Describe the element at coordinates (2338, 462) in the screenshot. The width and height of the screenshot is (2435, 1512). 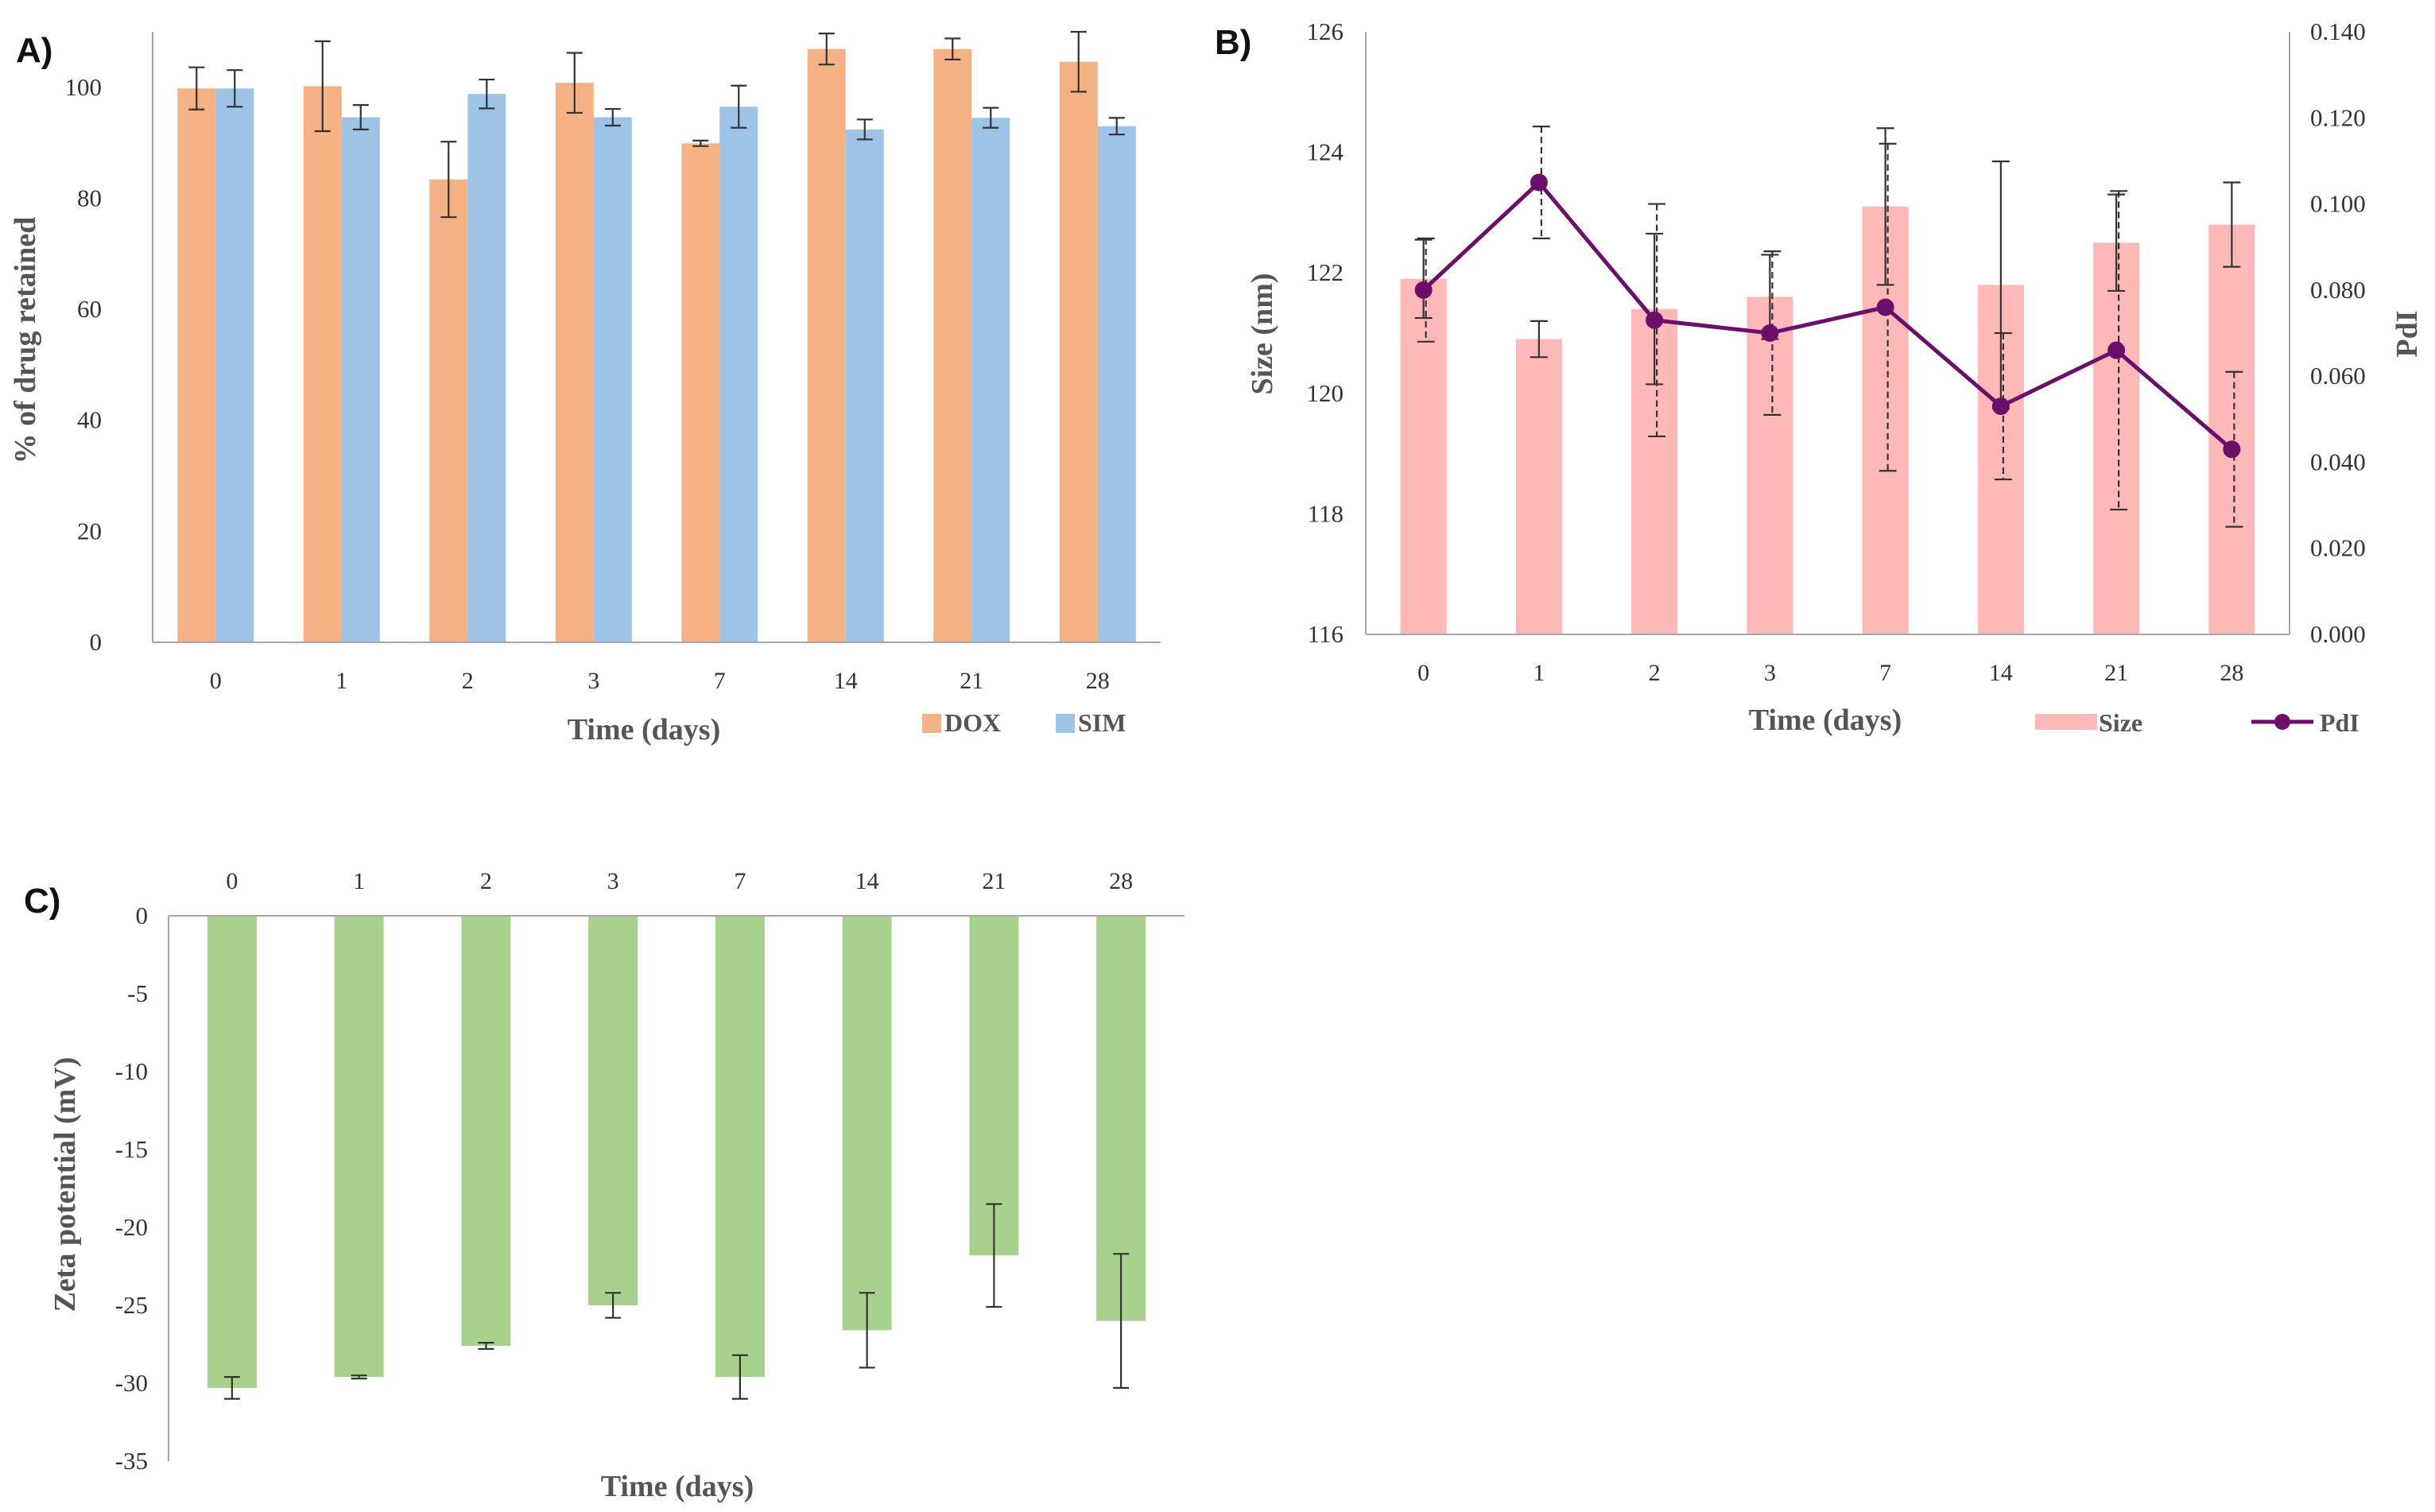
I see `y-right-tick-label: 0.040` at that location.